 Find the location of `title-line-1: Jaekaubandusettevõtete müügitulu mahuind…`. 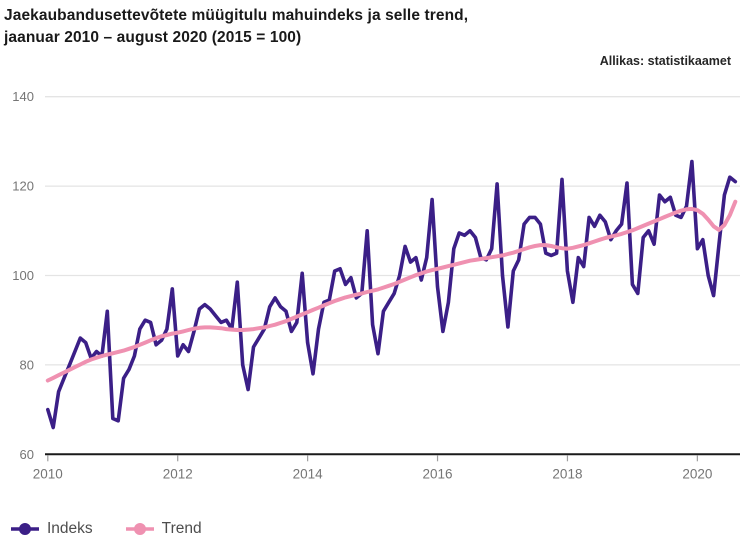

title-line-1: Jaekaubandusettevõtete müügitulu mahuind… is located at coordinates (236, 15).